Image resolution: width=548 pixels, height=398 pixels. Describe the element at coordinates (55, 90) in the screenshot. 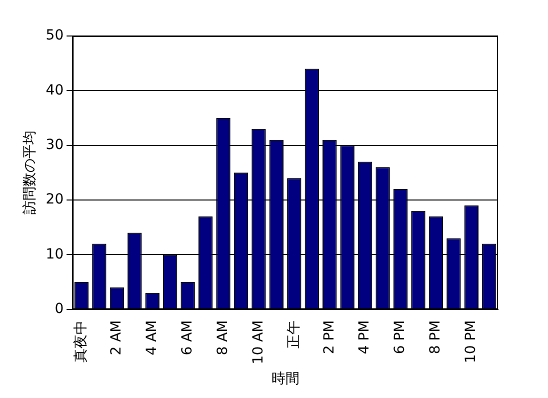

I see `y-tick-label: 40` at that location.